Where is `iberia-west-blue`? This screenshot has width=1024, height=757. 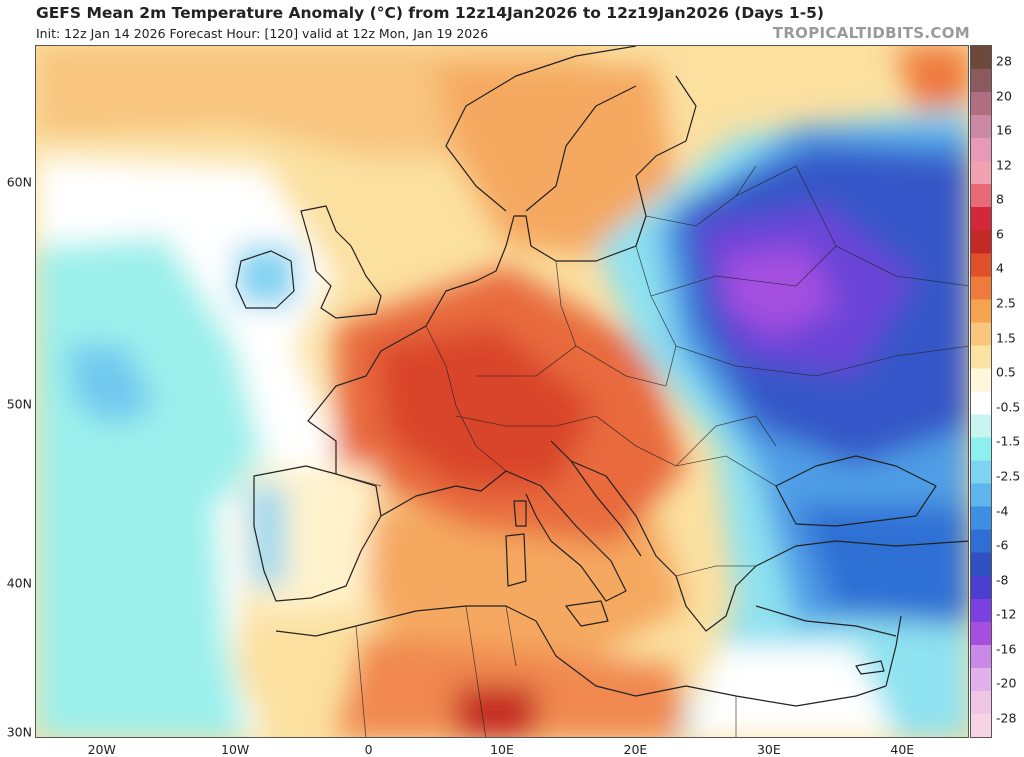
iberia-west-blue is located at coordinates (266, 536).